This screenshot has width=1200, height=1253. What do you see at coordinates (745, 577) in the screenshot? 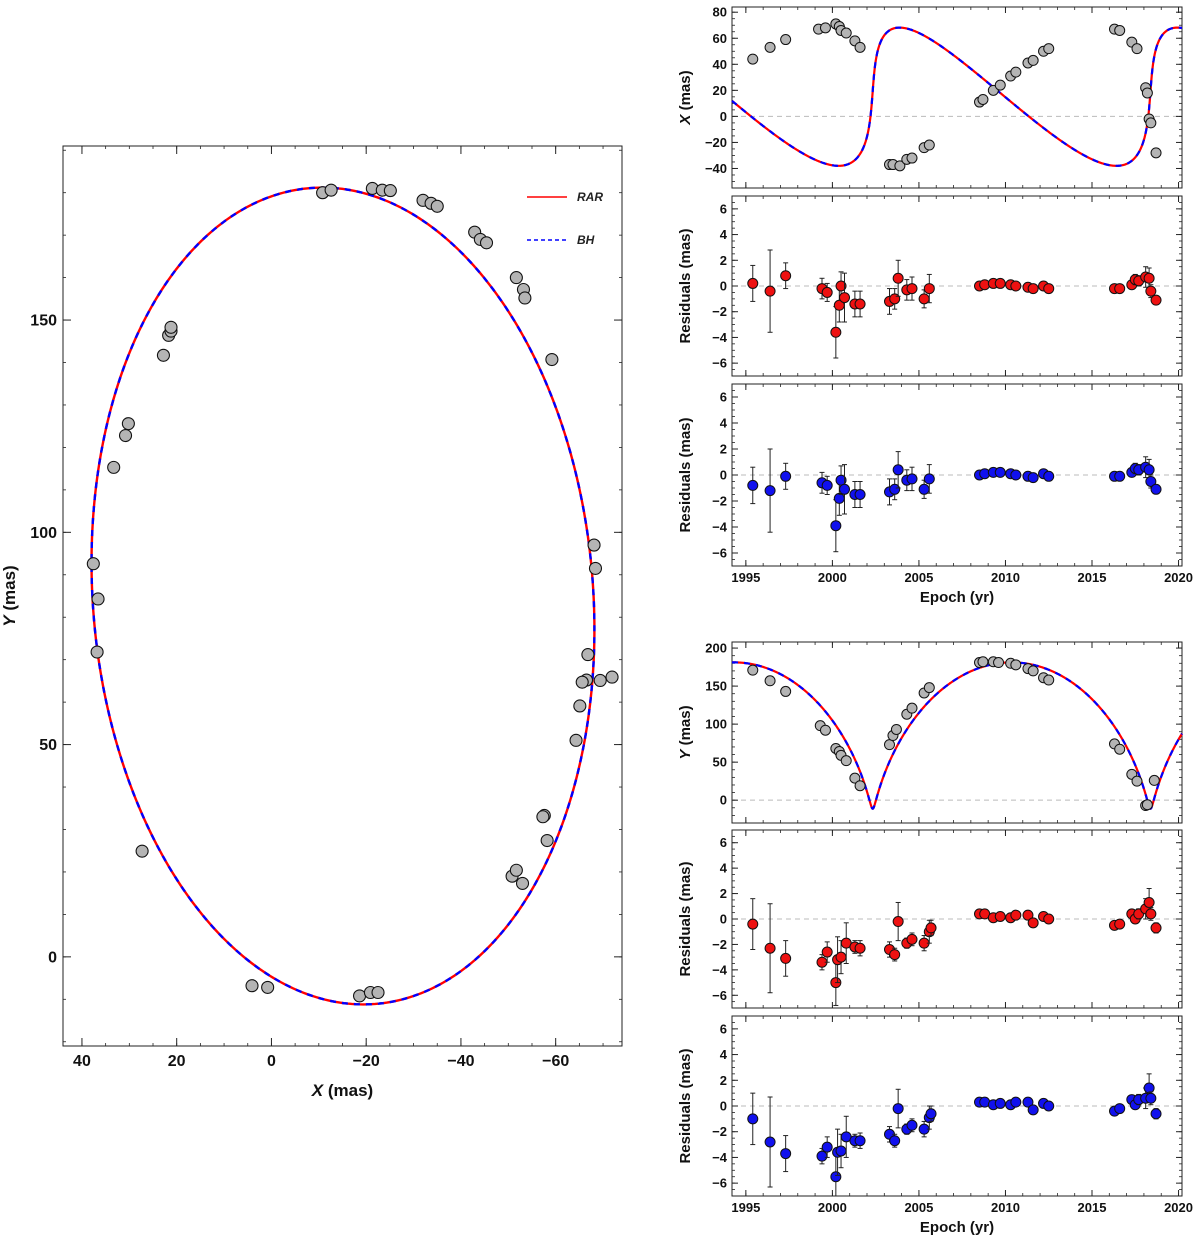
I see `x-residuals-bh-xtick-label: 1995` at bounding box center [745, 577].